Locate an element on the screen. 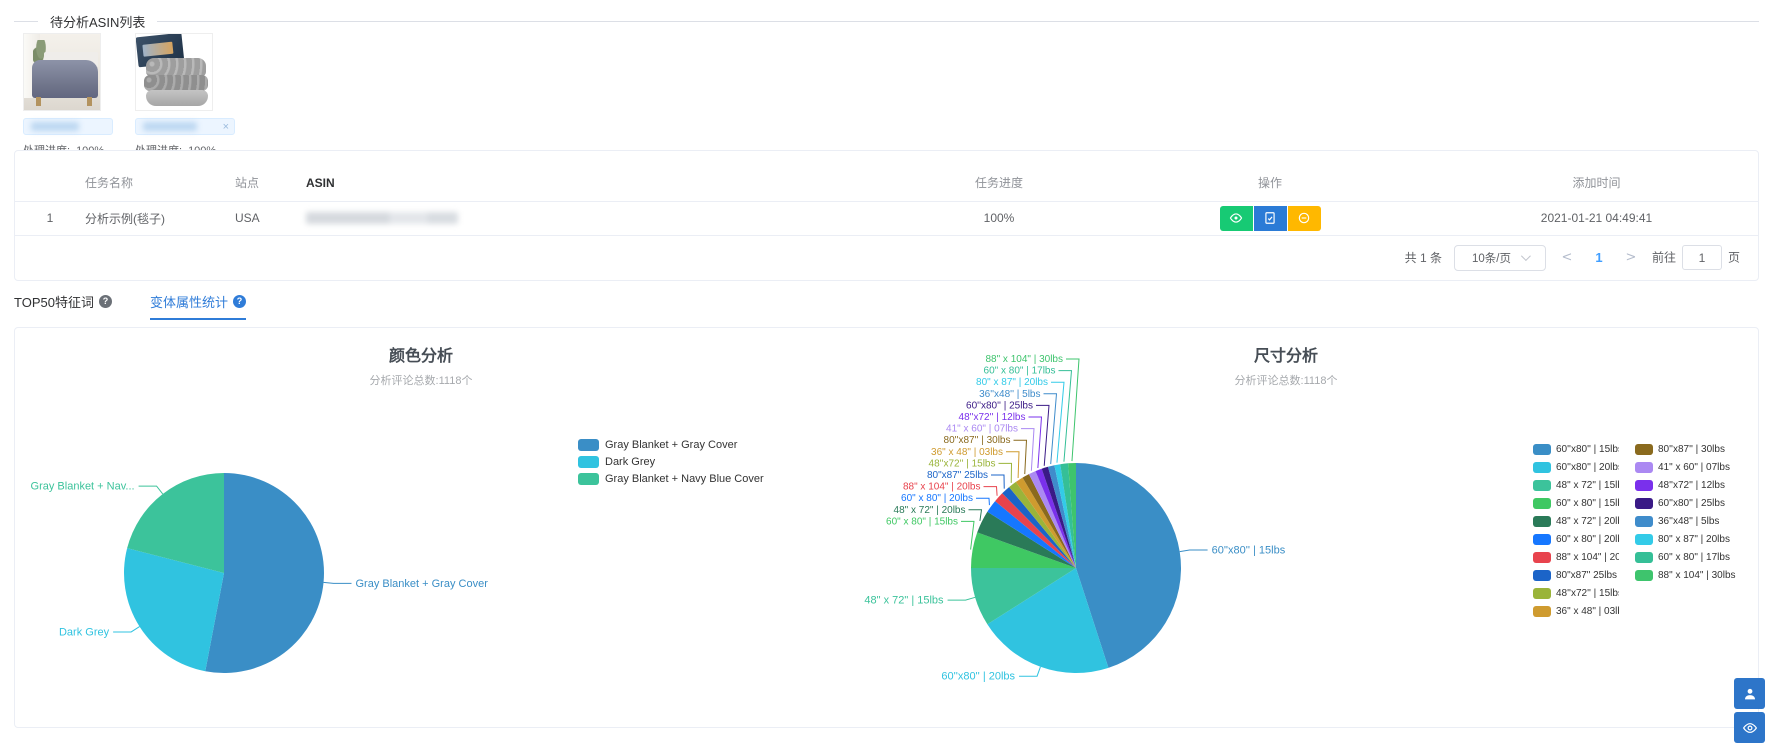 This screenshot has height=748, width=1773. page-size-select: 10条/页 is located at coordinates (1499, 257).